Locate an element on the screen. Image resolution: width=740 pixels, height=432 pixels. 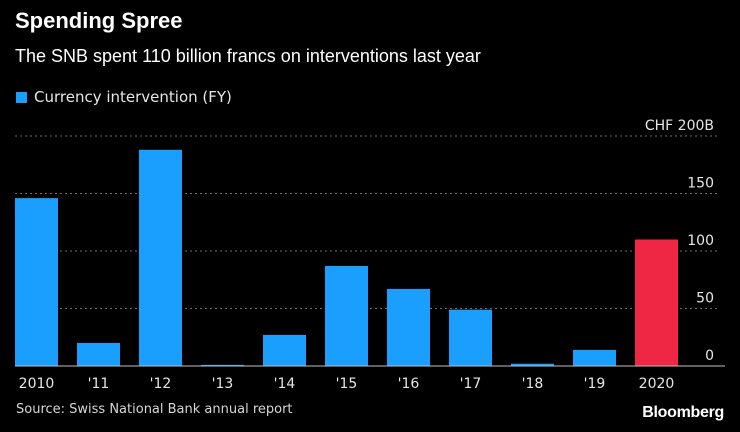
x-tick-label: 2010 is located at coordinates (37, 384).